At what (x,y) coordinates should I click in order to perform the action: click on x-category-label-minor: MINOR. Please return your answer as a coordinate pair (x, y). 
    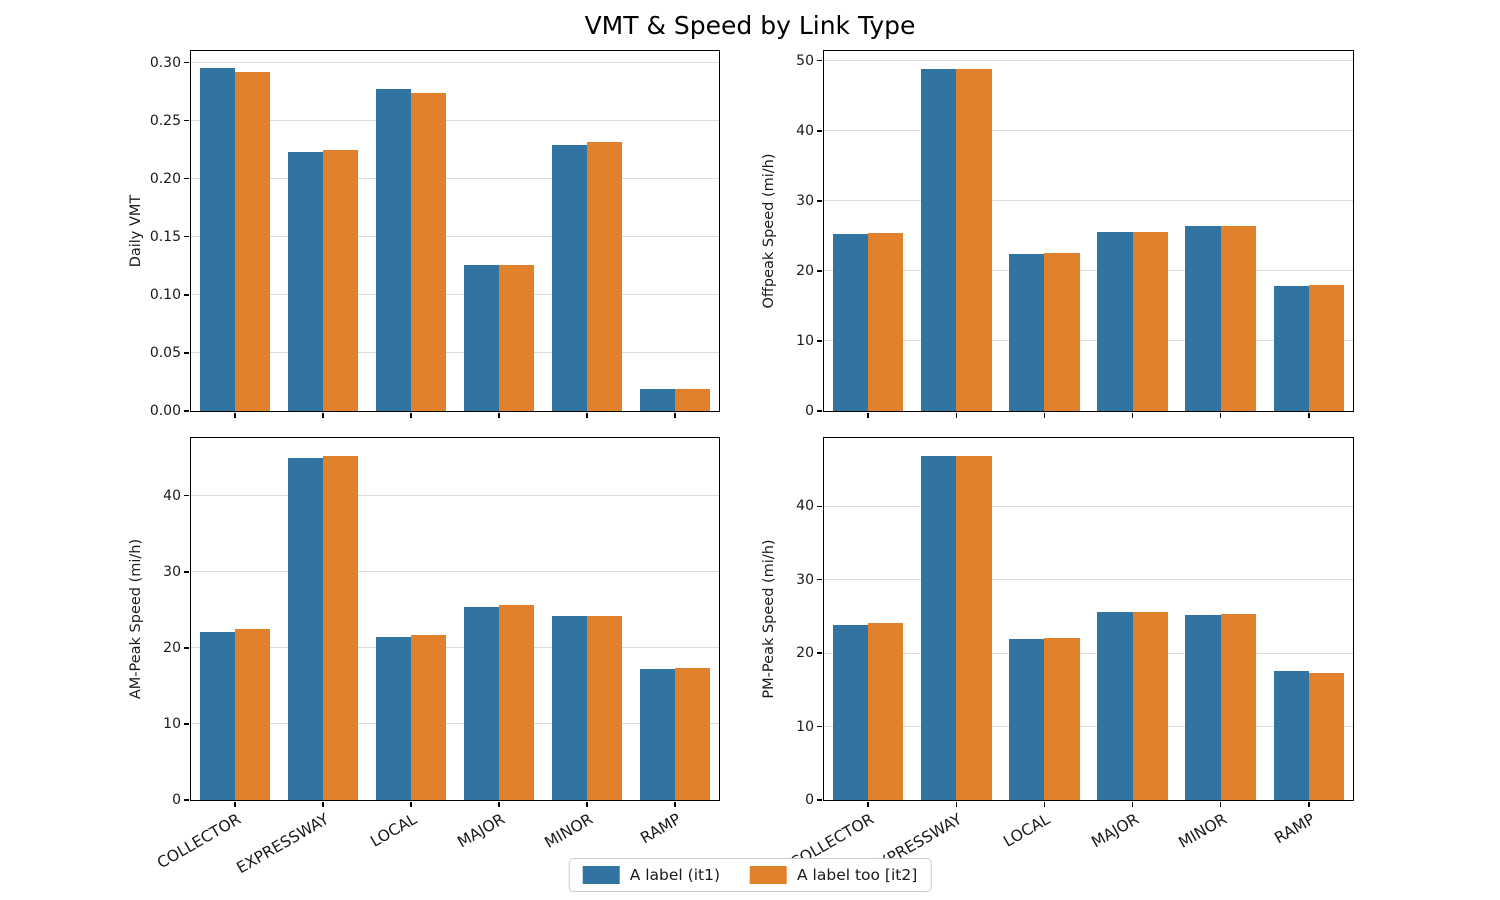
    Looking at the image, I should click on (568, 831).